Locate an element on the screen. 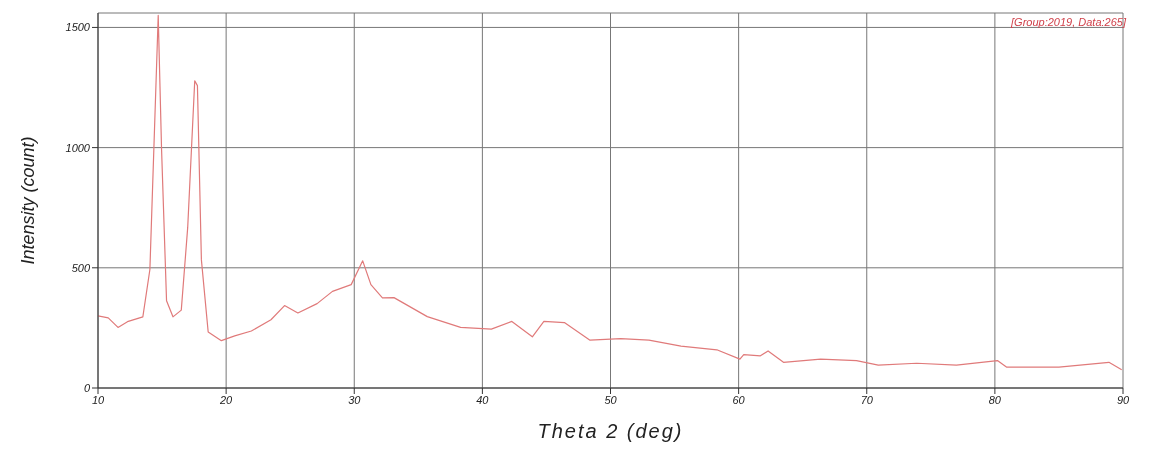  annotation: [Group:2019, Data:265] is located at coordinates (1068, 22).